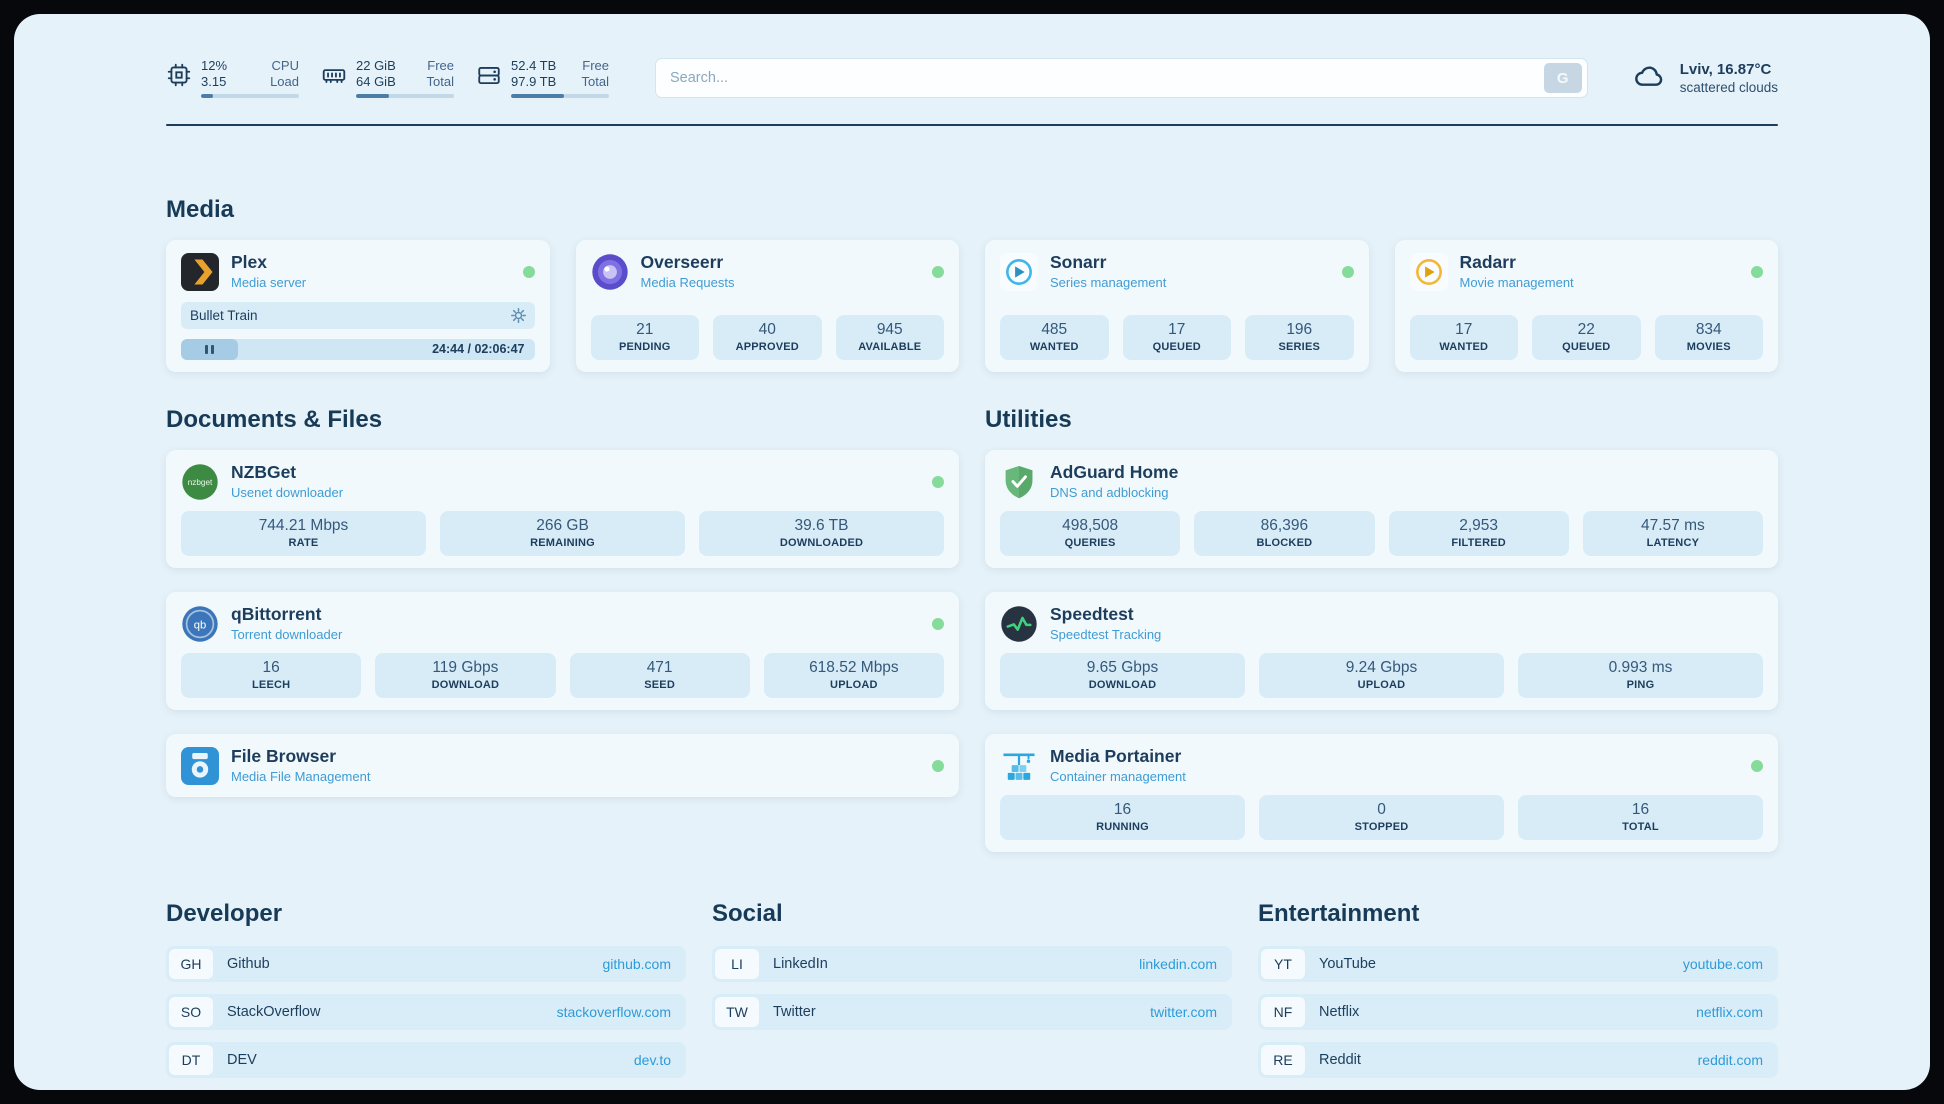 The width and height of the screenshot is (1944, 1104). I want to click on service-subtitle: Movie management, so click(1516, 282).